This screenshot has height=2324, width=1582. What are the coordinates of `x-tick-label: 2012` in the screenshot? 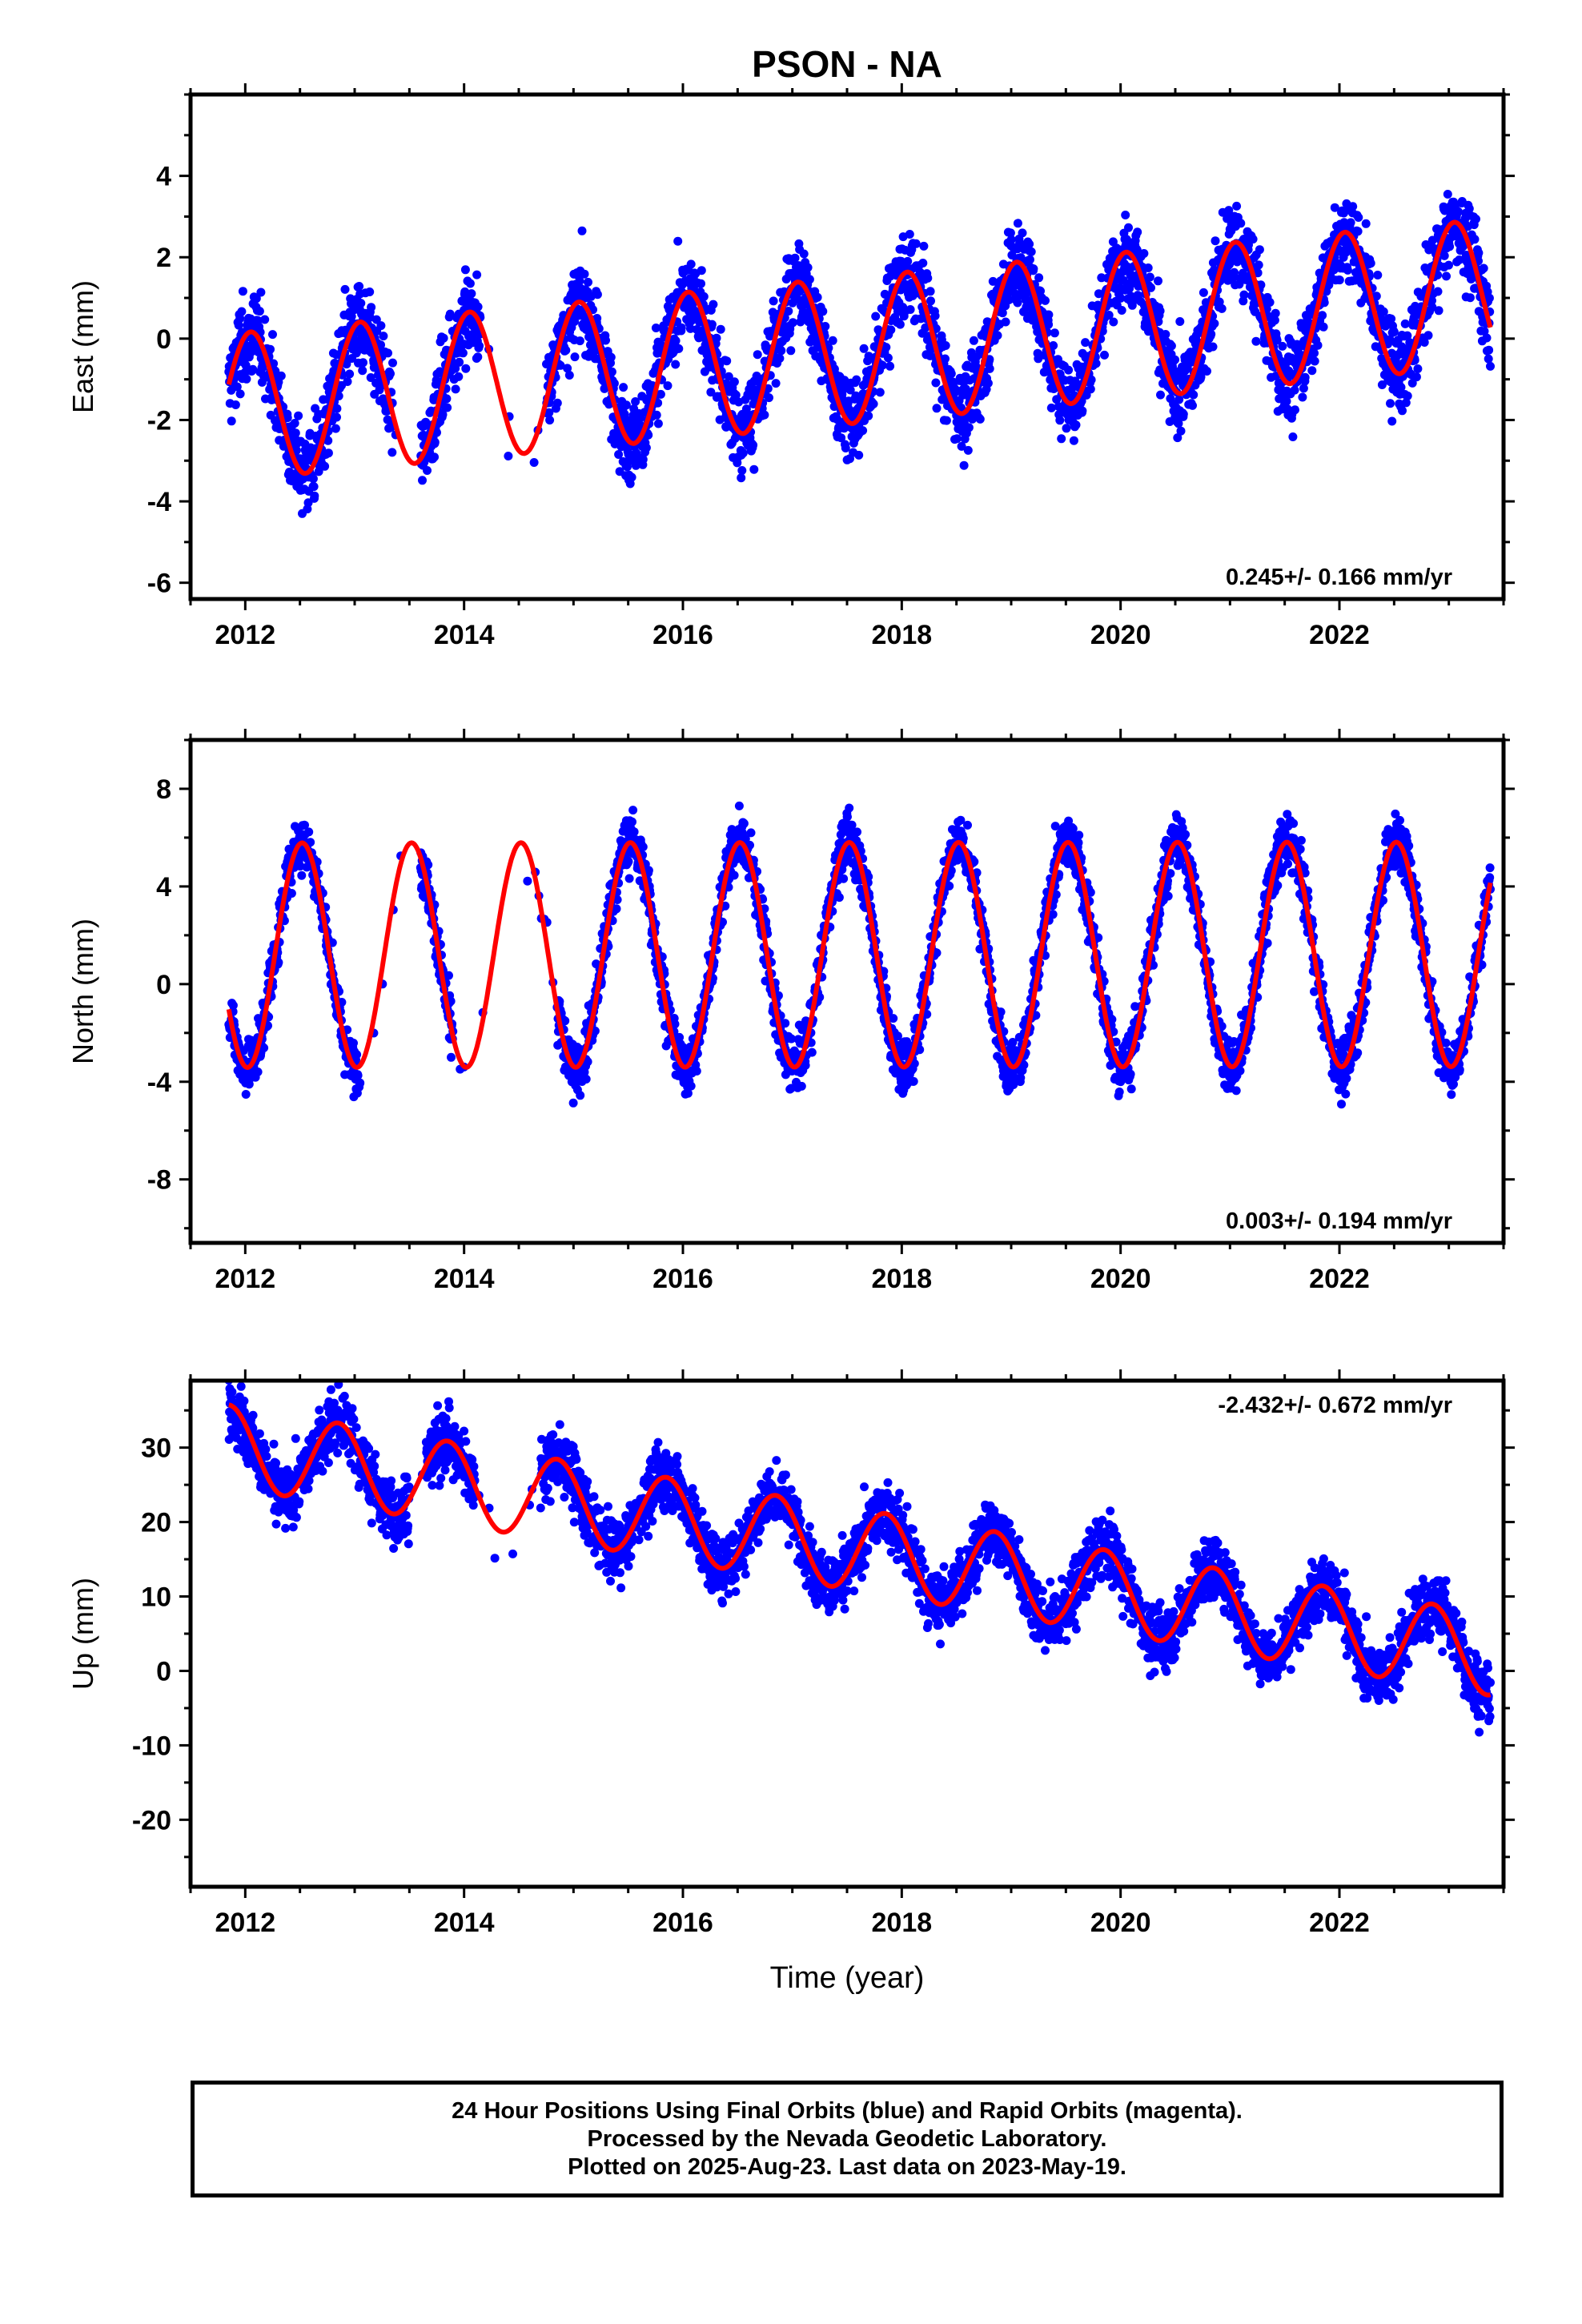 It's located at (245, 635).